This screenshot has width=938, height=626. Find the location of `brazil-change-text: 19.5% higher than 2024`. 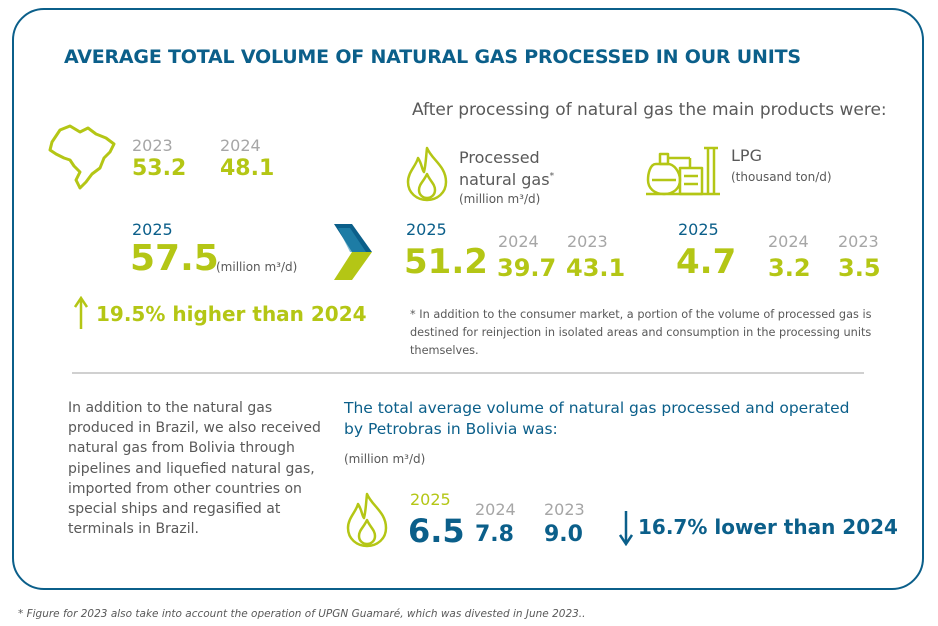

brazil-change-text: 19.5% higher than 2024 is located at coordinates (231, 314).